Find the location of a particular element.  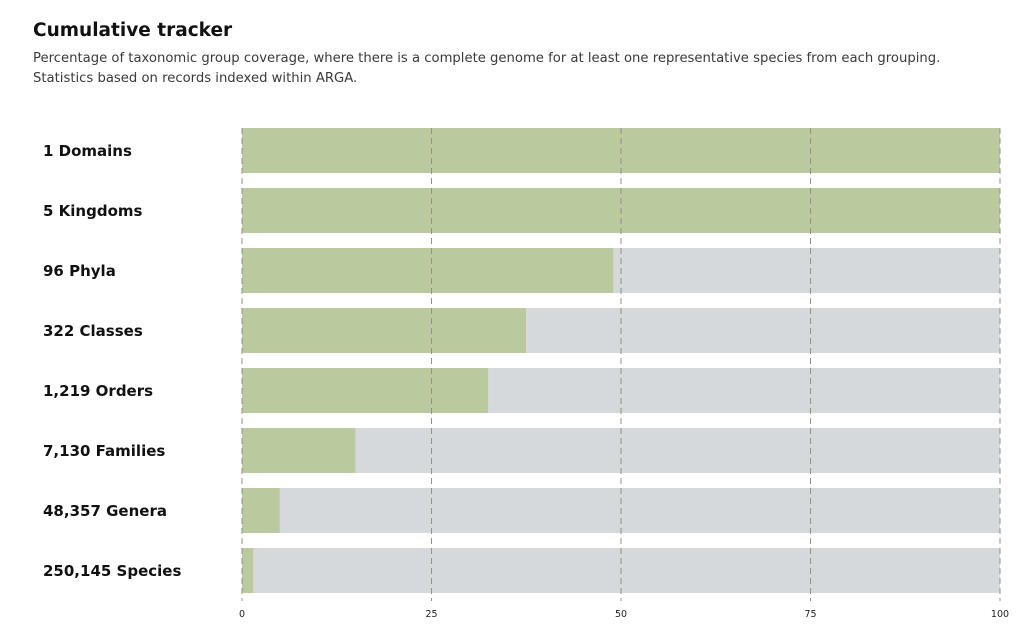

category-label: 5 Kingdoms is located at coordinates (93, 210).